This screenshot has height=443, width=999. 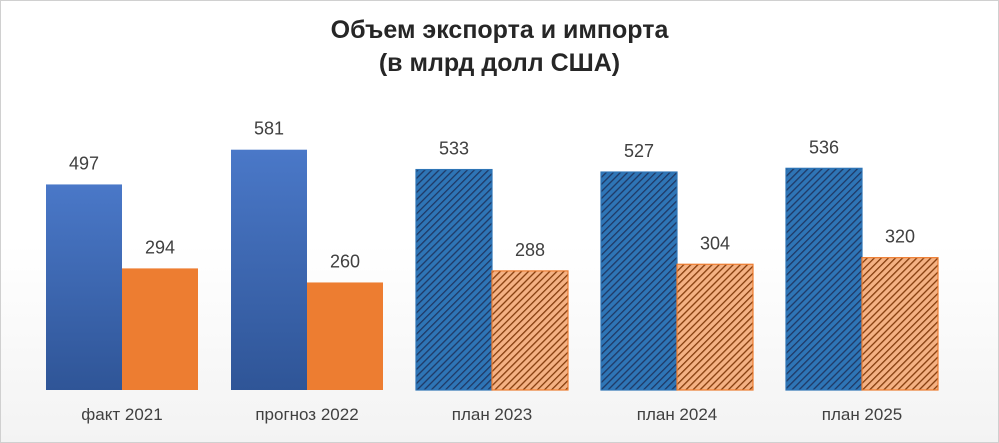 What do you see at coordinates (306, 414) in the screenshot?
I see `x-tick-label-1: прогноз 2022` at bounding box center [306, 414].